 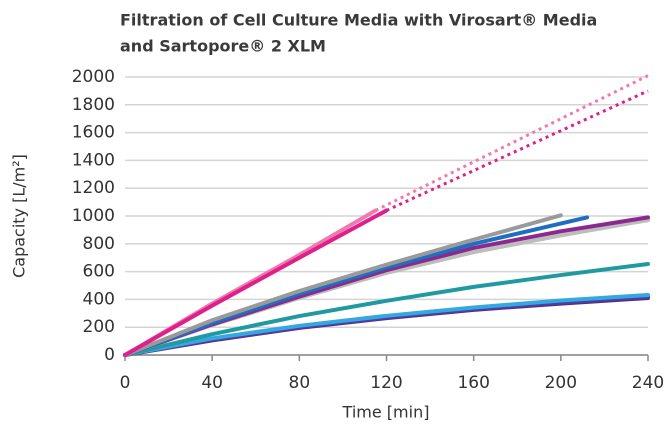 I want to click on x-axis-label: Time [min], so click(x=386, y=412).